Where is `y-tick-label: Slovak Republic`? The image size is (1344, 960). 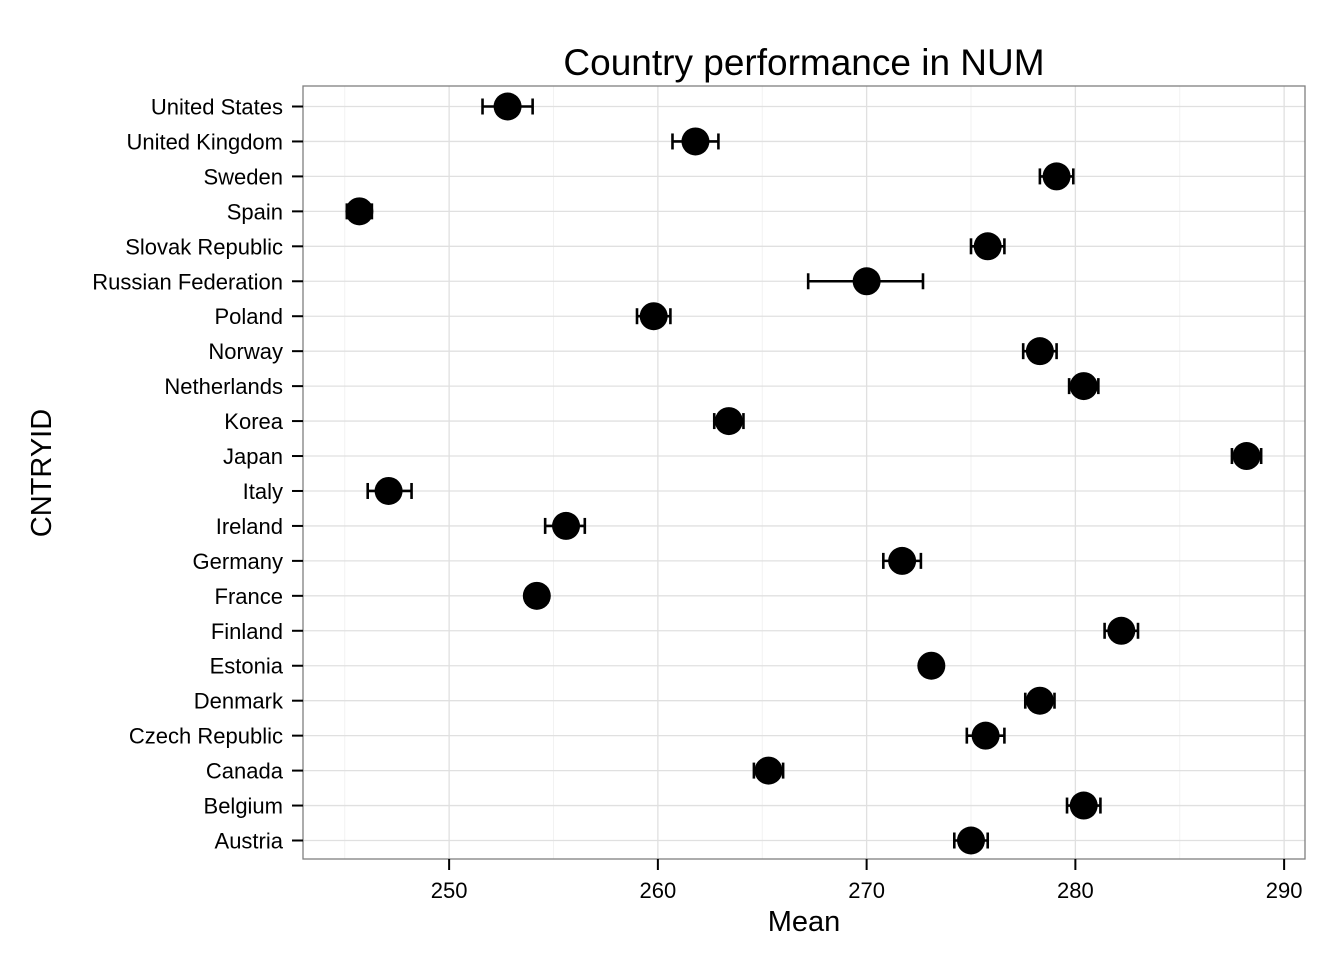 y-tick-label: Slovak Republic is located at coordinates (204, 246).